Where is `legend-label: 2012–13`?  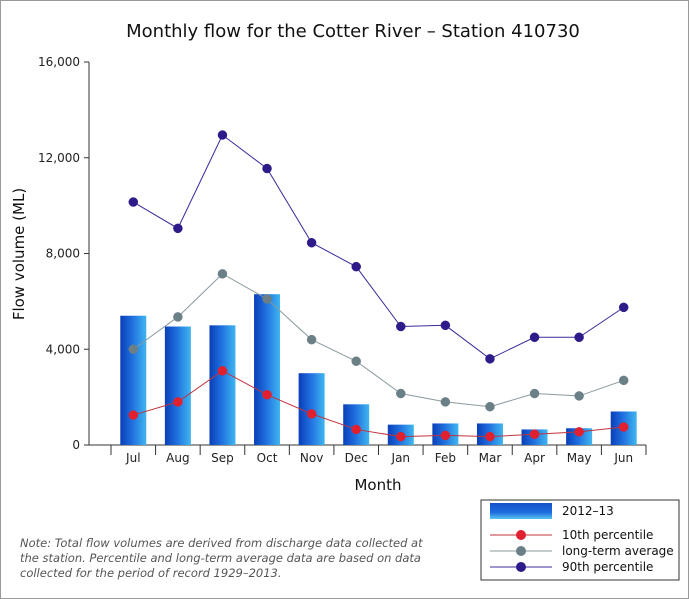
legend-label: 2012–13 is located at coordinates (588, 511).